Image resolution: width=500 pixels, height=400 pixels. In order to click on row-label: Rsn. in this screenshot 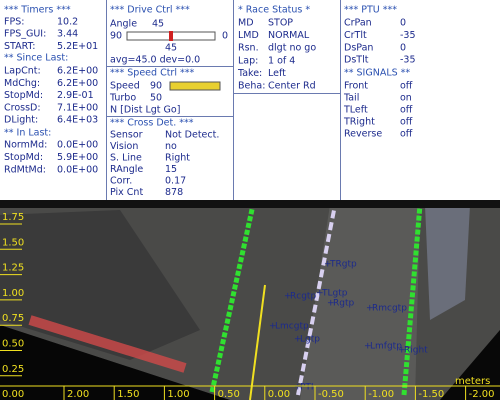, I will do `click(248, 48)`.